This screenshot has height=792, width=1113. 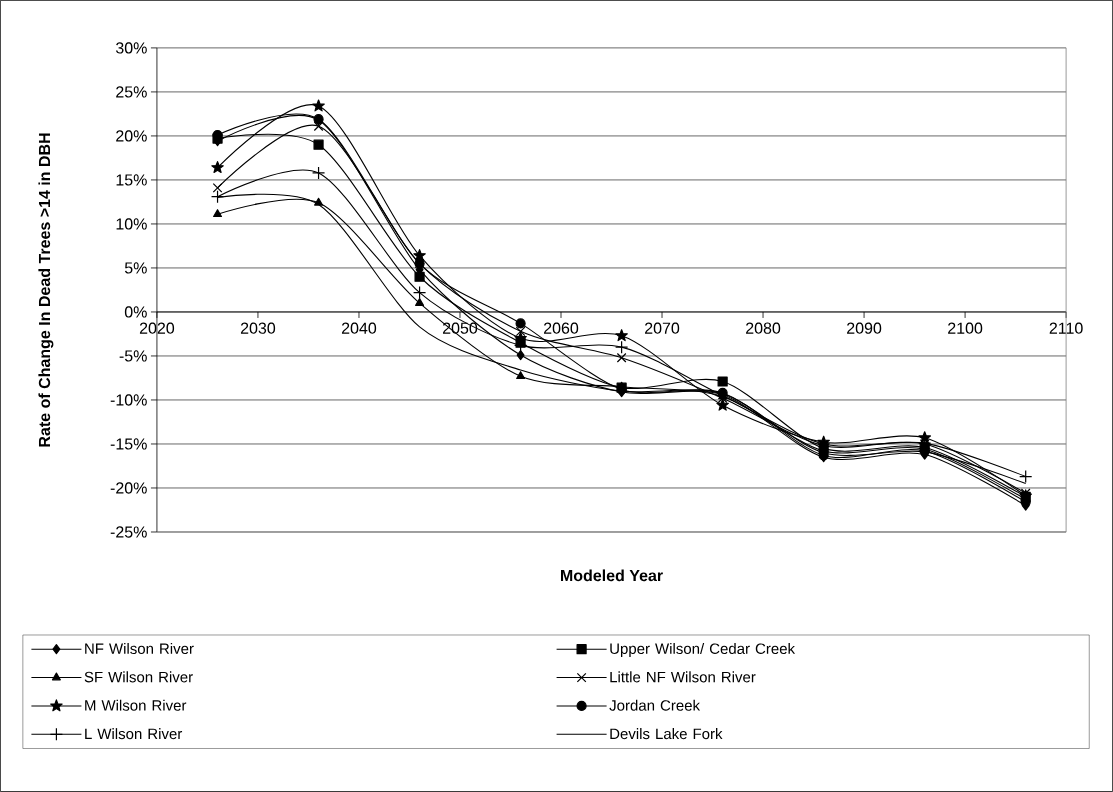 I want to click on y-tick-label: -10%, so click(x=128, y=400).